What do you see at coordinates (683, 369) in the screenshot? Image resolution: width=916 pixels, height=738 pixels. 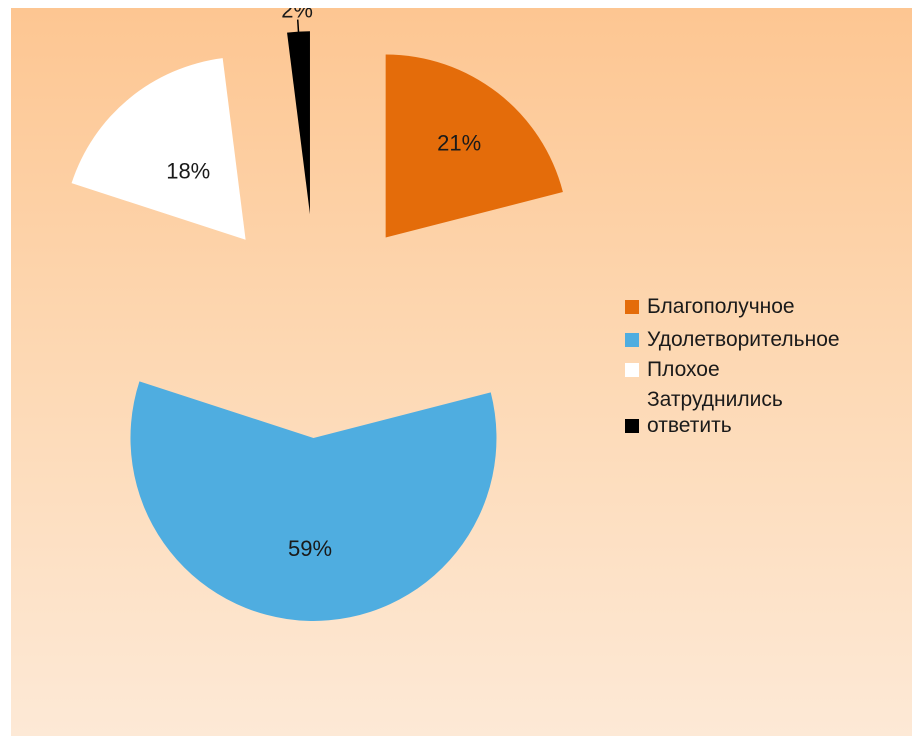 I see `legend-label: Плохое` at bounding box center [683, 369].